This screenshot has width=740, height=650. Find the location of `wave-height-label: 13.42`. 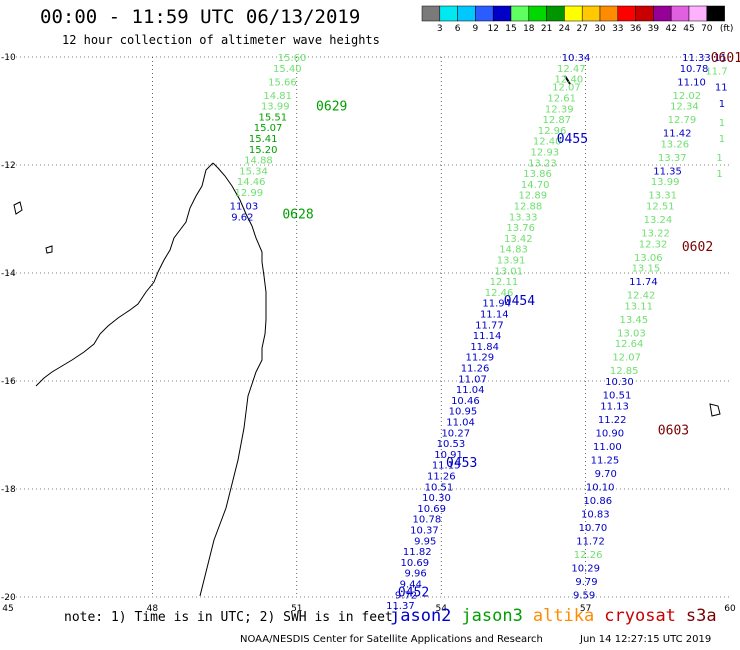

wave-height-label: 13.42 is located at coordinates (518, 239).